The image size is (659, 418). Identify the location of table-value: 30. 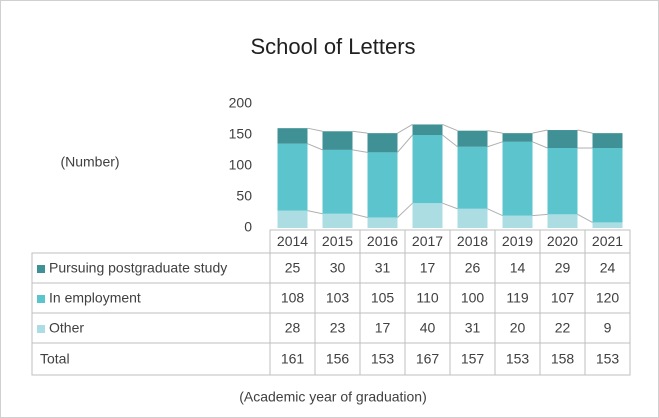
(338, 268).